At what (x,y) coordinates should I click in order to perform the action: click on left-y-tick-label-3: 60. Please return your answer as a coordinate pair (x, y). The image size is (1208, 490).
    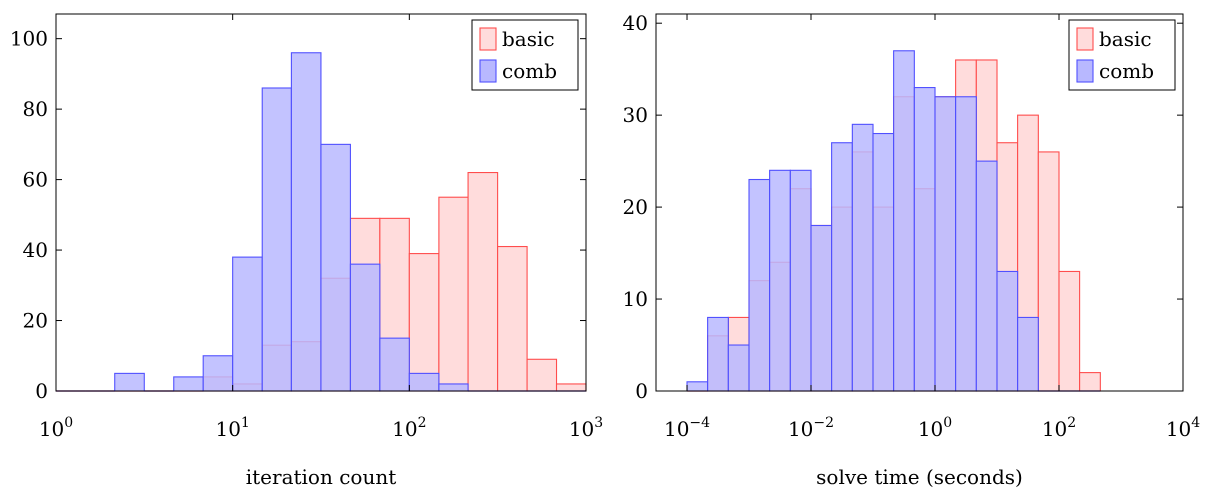
    Looking at the image, I should click on (35, 180).